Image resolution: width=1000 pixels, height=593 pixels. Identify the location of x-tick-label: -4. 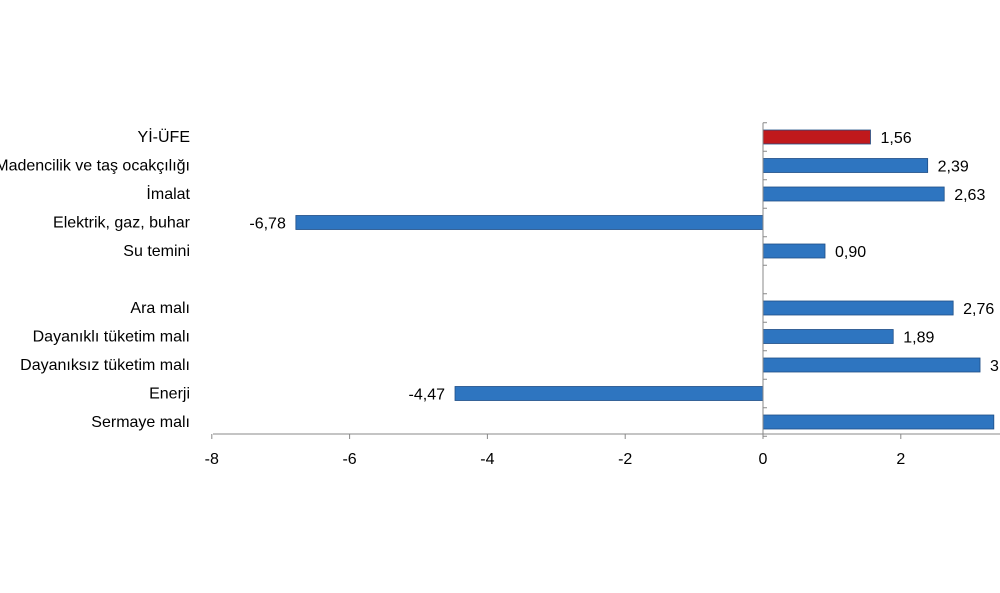
(487, 459).